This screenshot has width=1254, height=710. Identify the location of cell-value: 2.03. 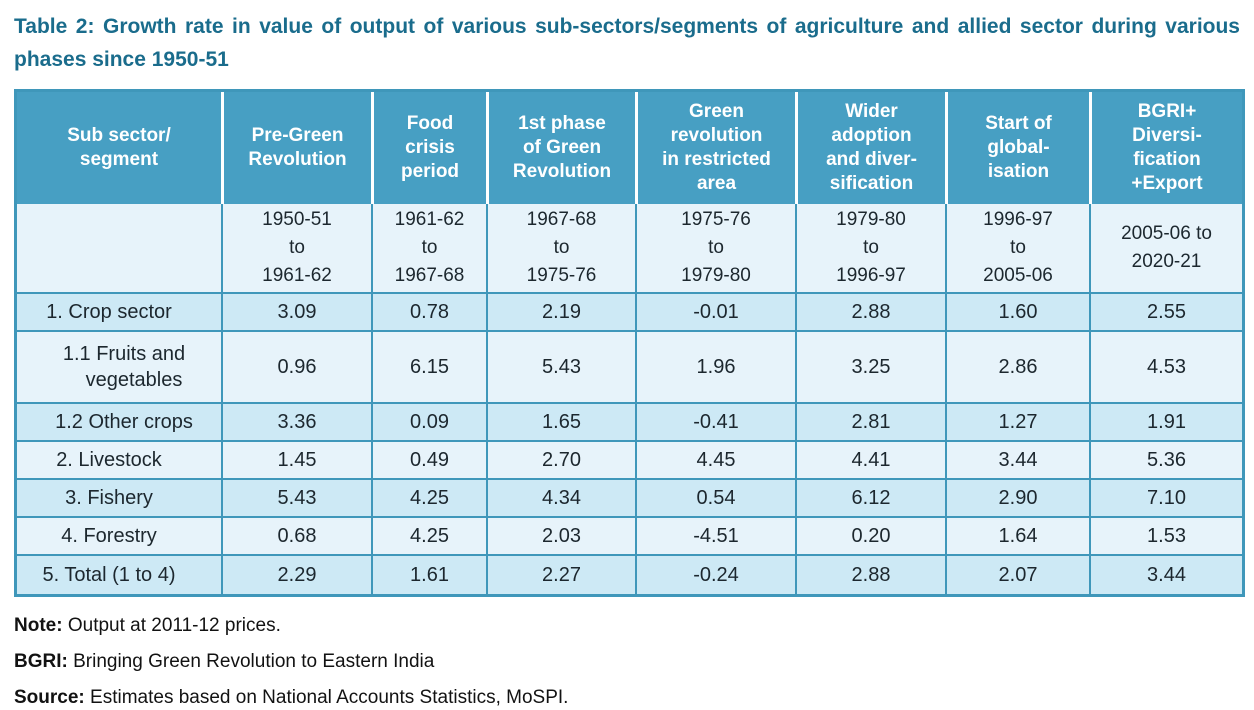
(560, 537).